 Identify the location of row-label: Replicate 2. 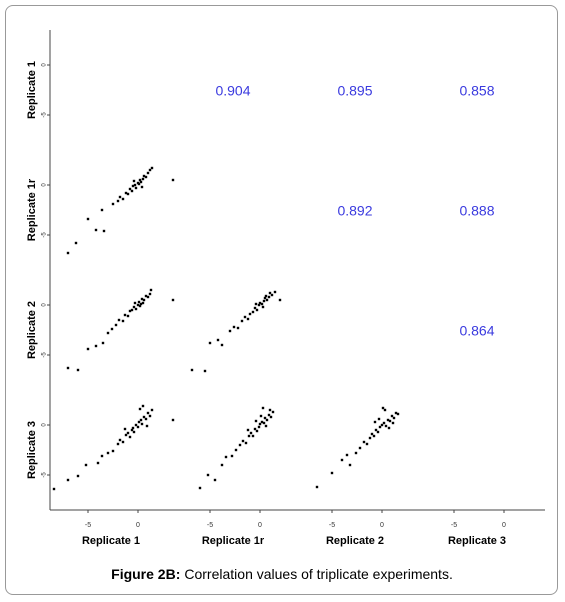
(32, 330).